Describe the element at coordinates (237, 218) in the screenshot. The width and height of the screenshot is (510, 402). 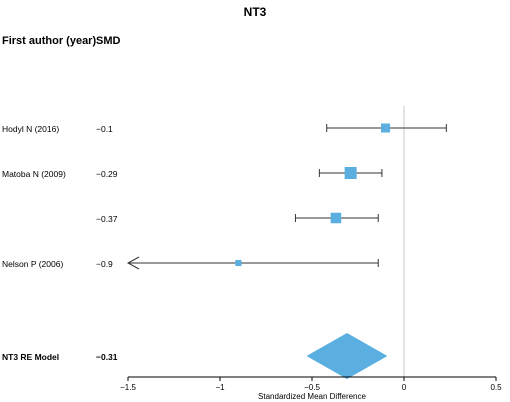
I see `study-row: −0.37` at that location.